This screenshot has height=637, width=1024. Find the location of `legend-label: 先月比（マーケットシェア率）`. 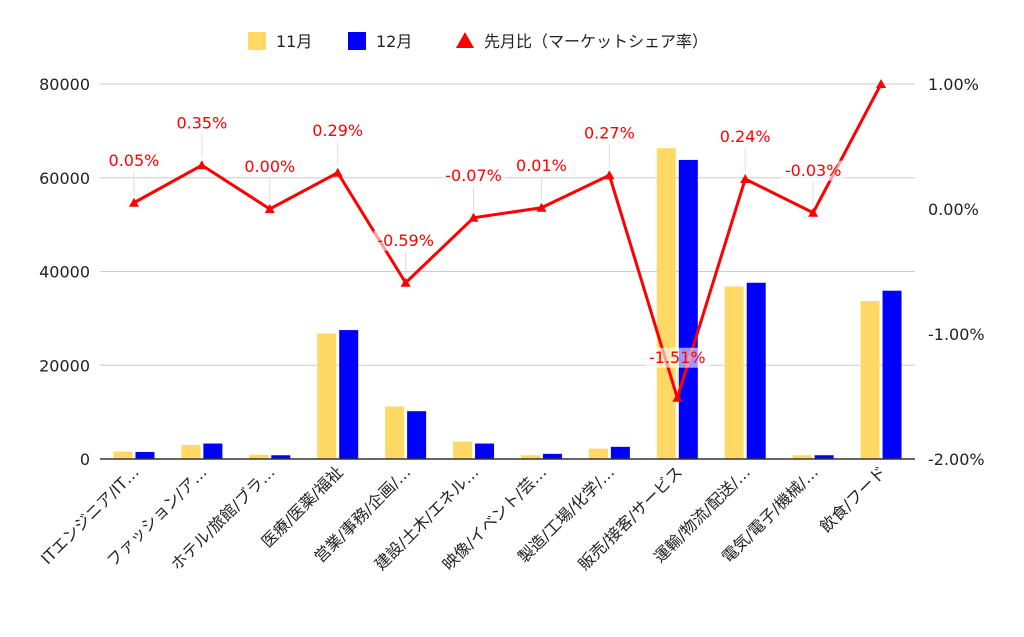

legend-label: 先月比（マーケットシェア率） is located at coordinates (596, 41).